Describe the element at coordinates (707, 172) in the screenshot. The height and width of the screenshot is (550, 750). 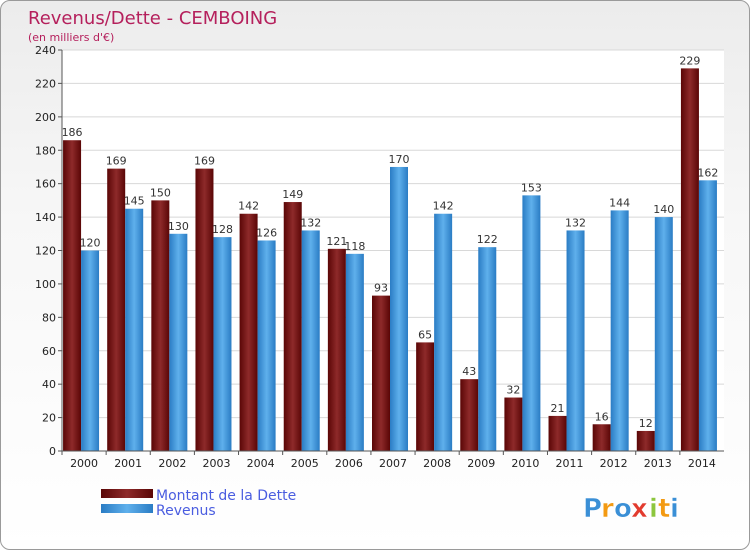
I see `revenus-value-label: 162` at that location.